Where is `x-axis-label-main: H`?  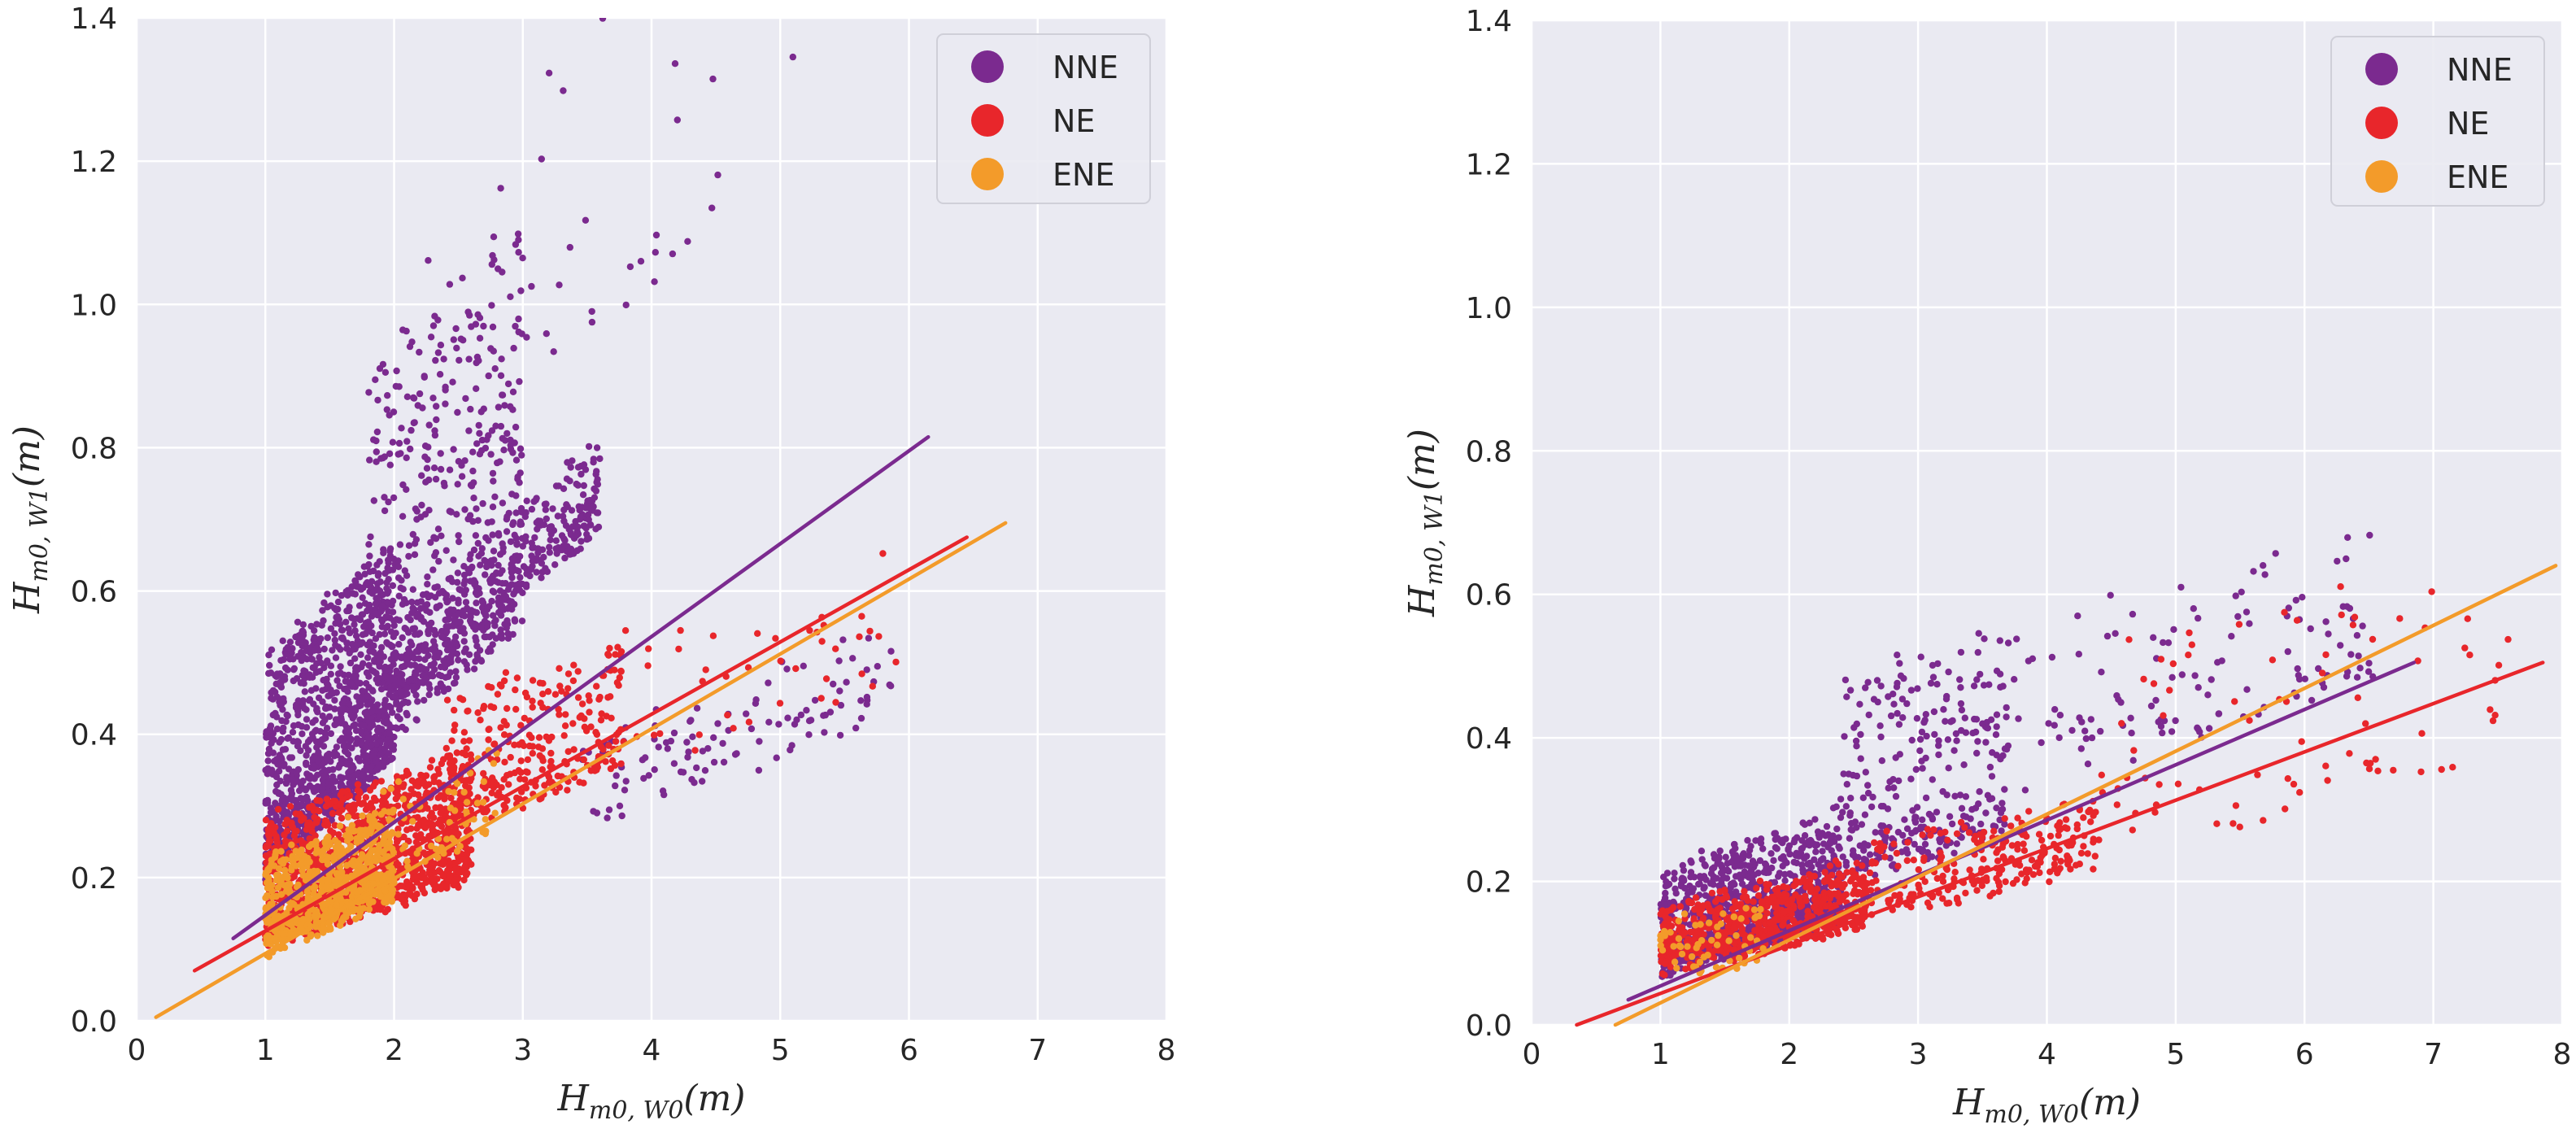 x-axis-label-main: H is located at coordinates (574, 1098).